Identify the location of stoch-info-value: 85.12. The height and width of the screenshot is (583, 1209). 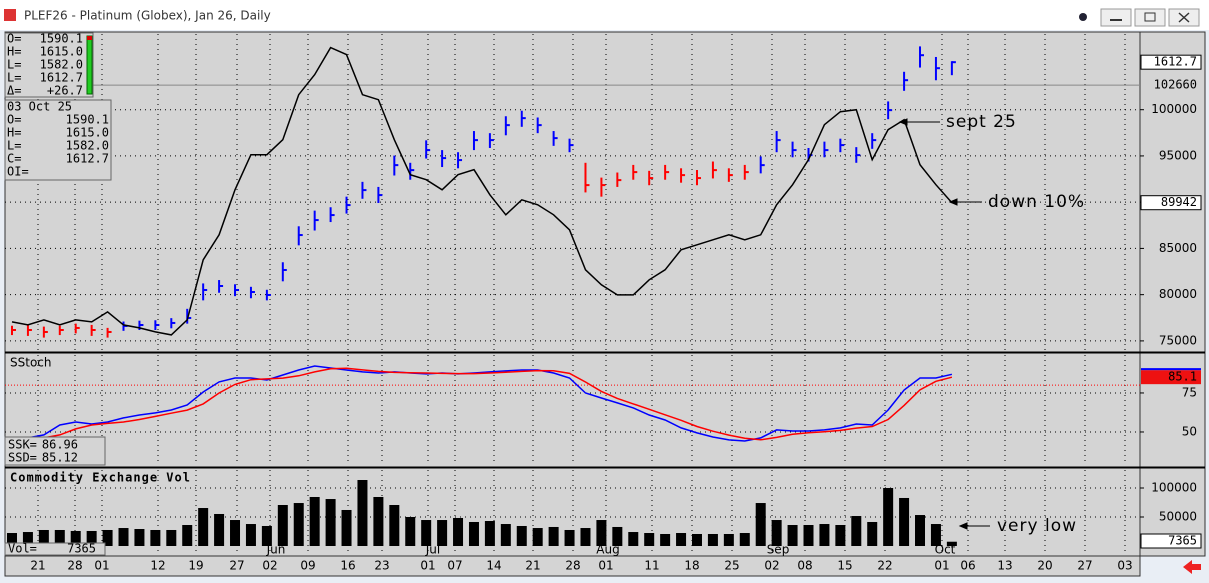
(60, 458).